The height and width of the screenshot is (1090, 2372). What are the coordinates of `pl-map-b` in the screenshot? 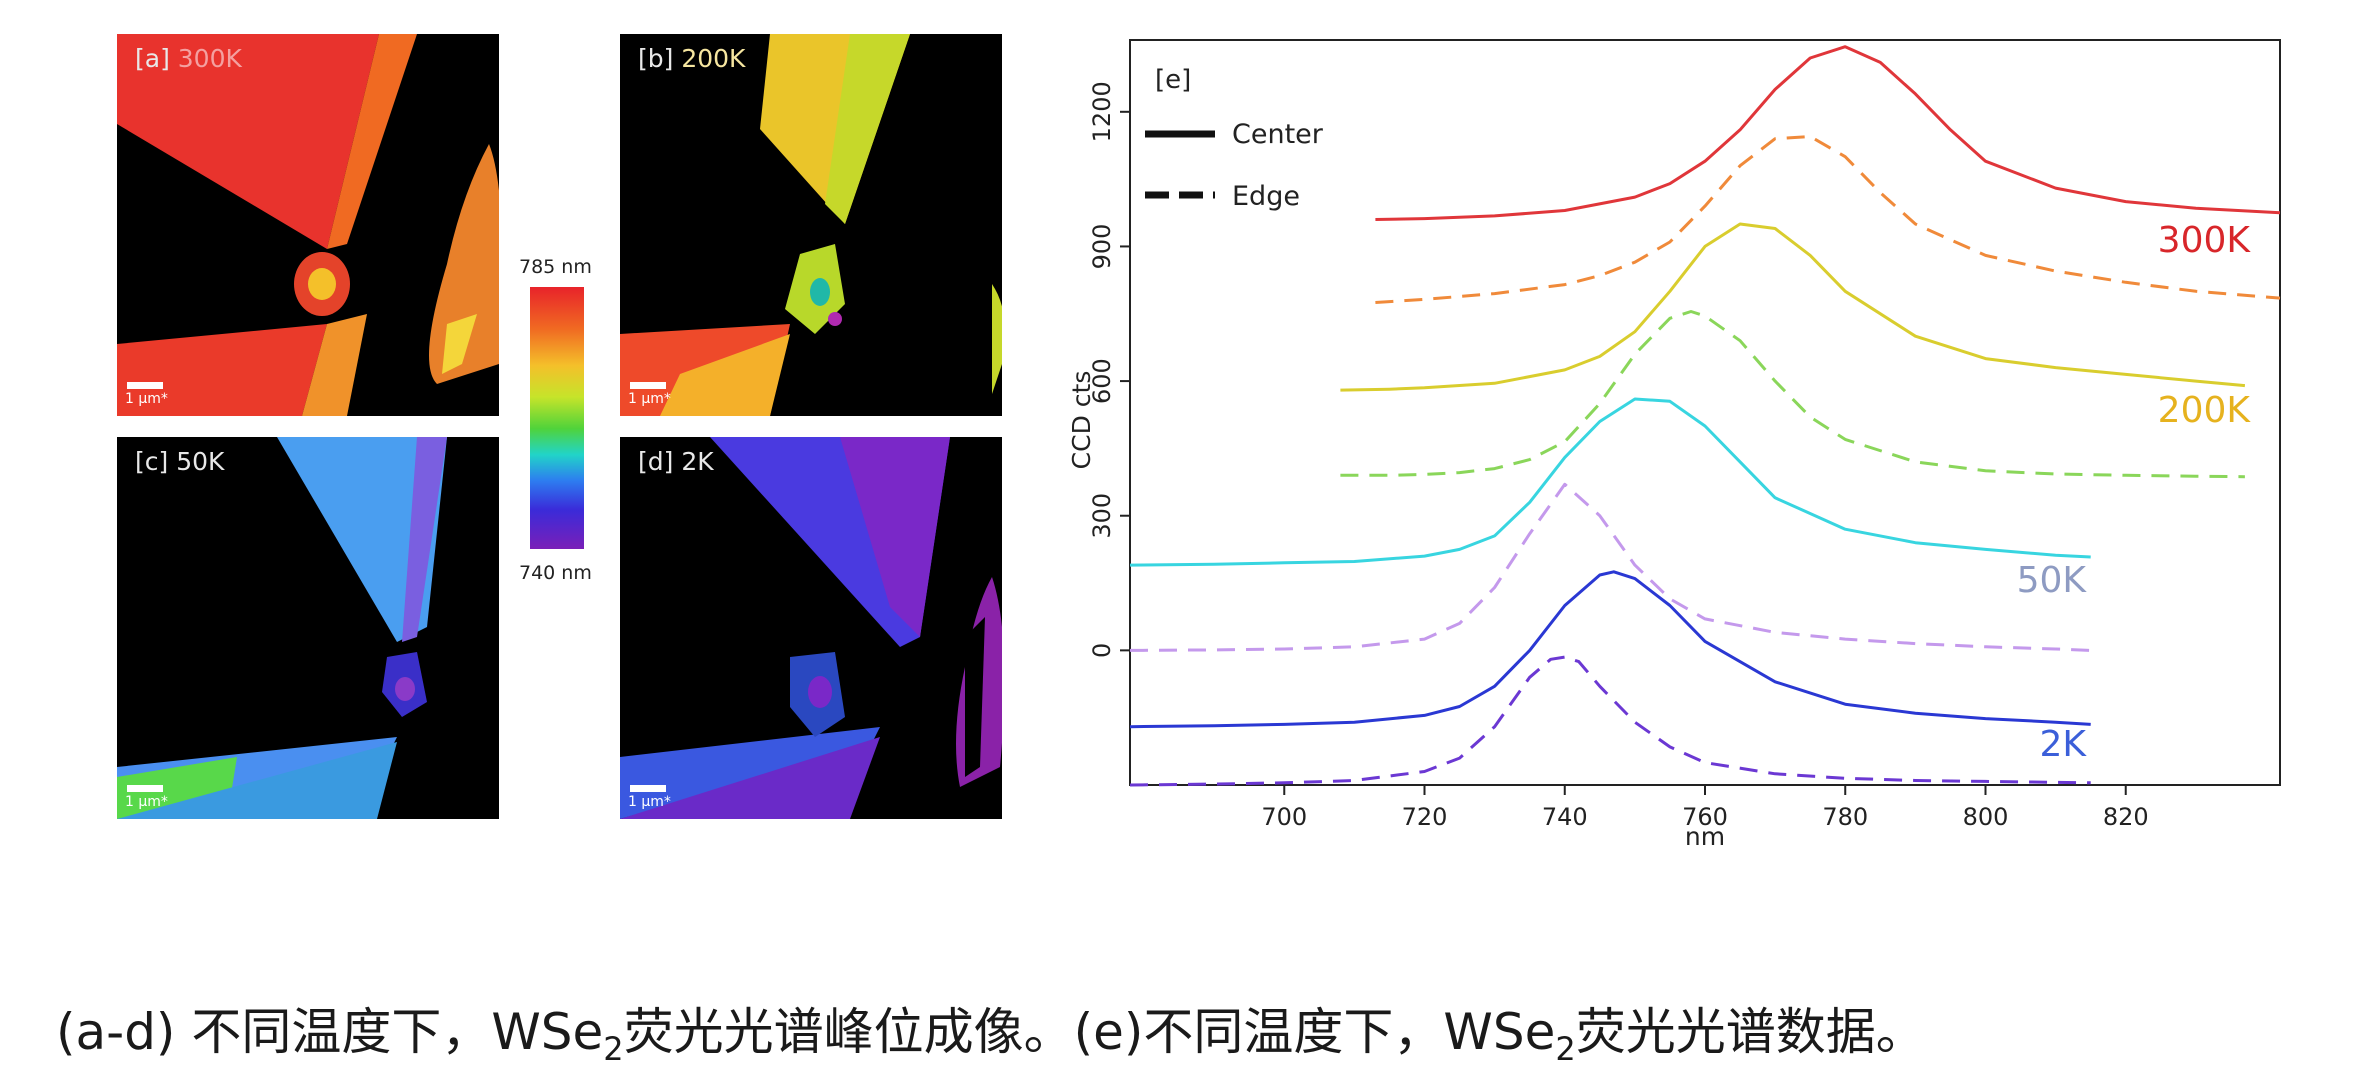 It's located at (811, 225).